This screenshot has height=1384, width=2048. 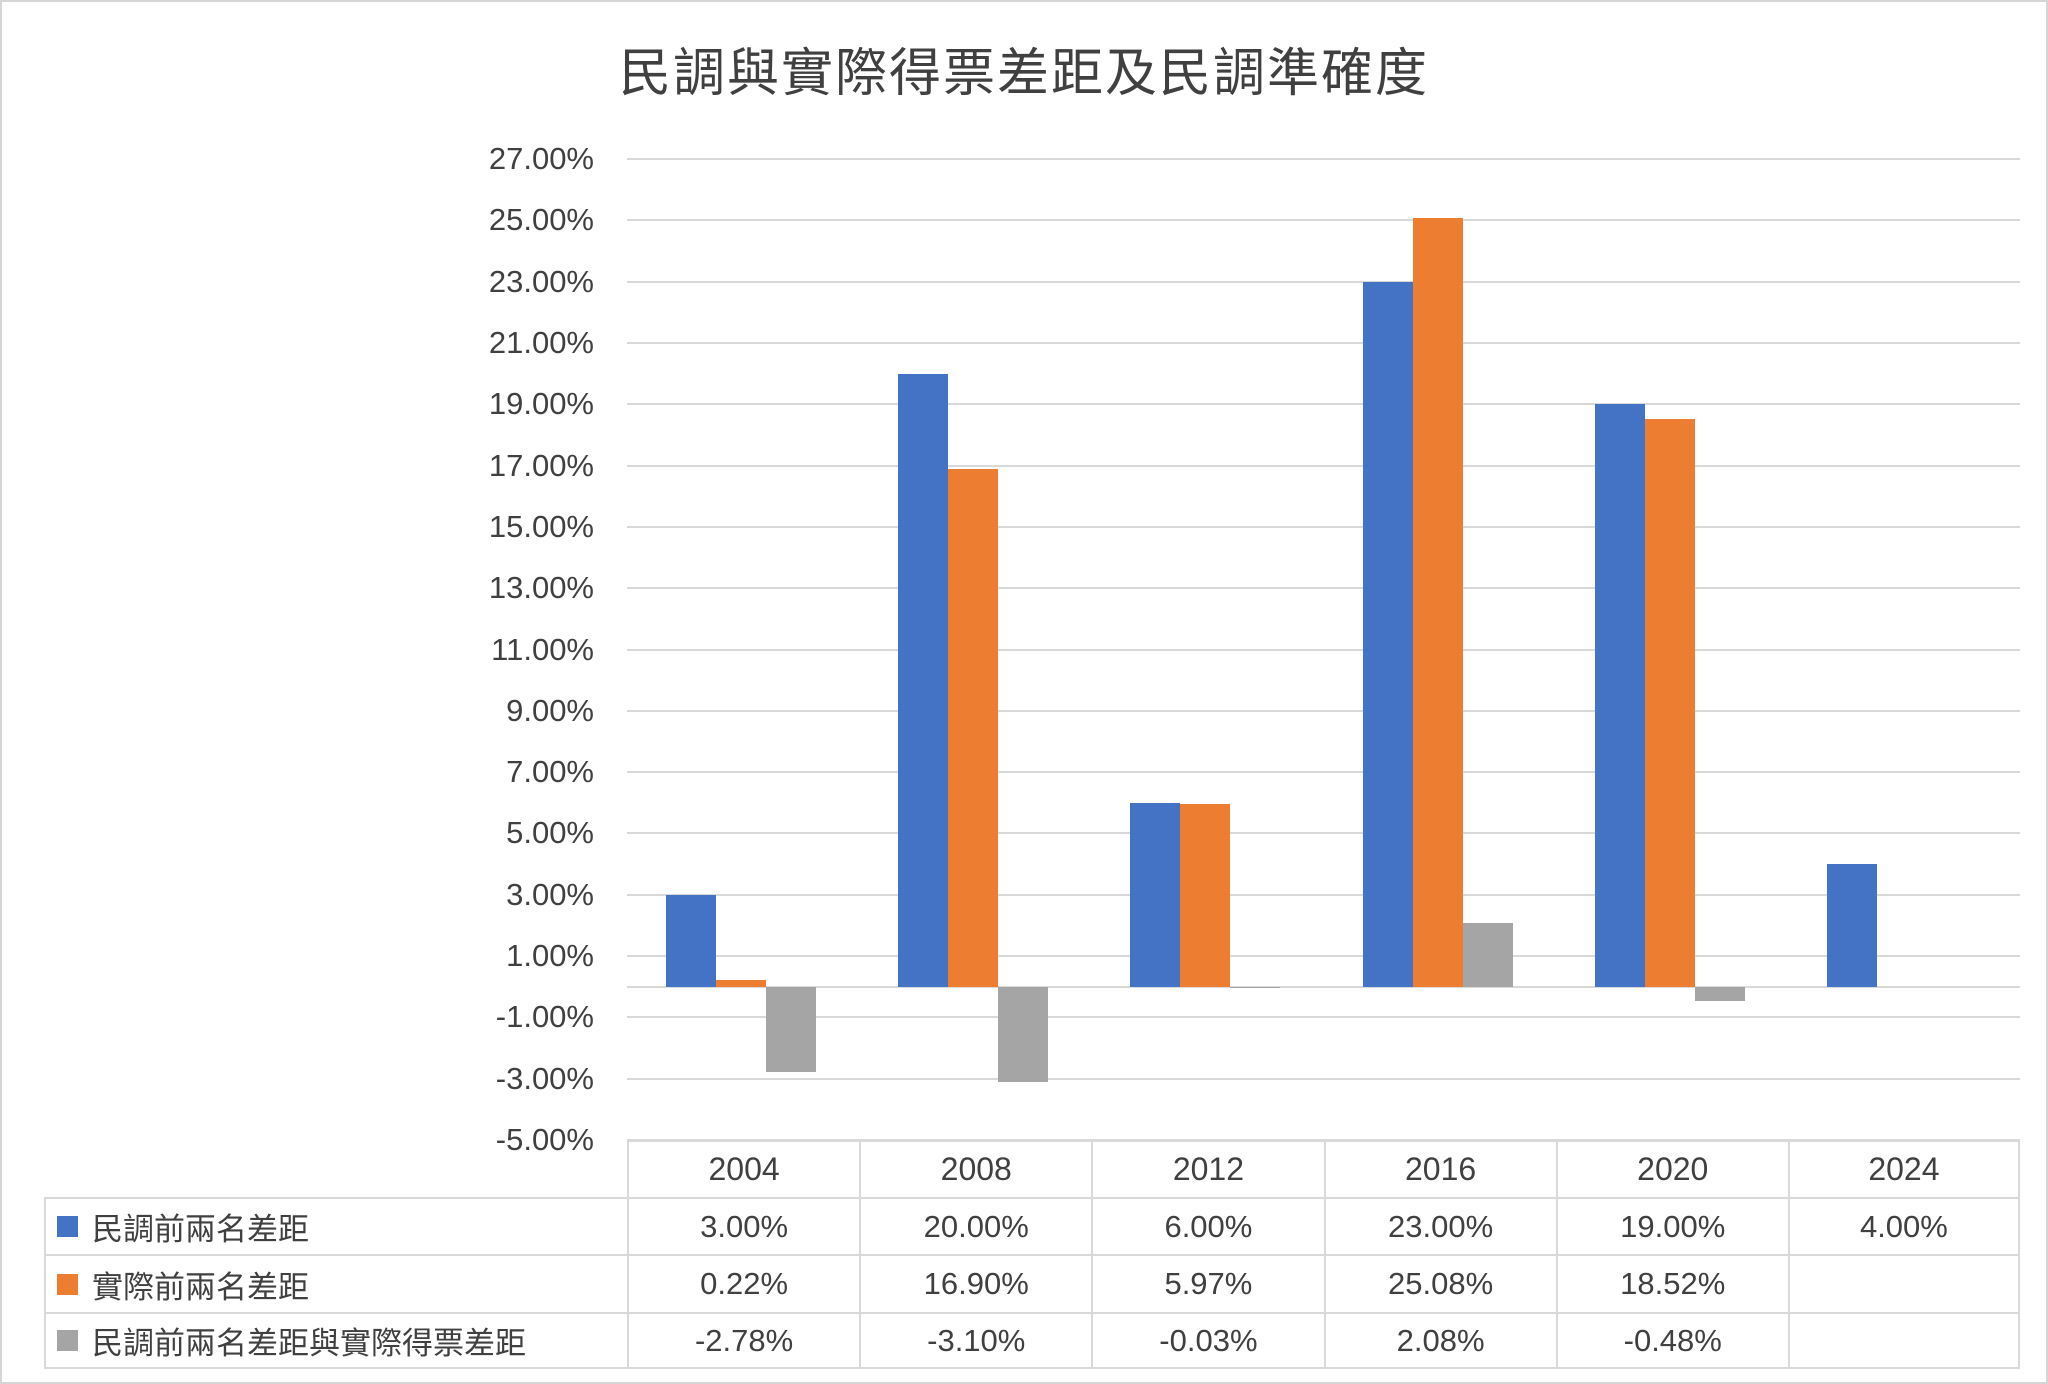 I want to click on y-axis-tick-label: 1.00%, so click(x=550, y=956).